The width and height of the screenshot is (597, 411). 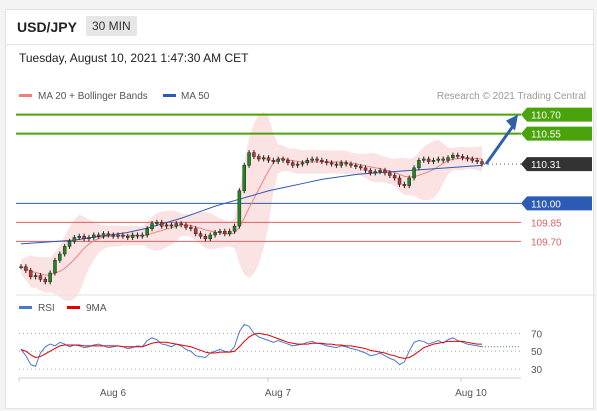 I want to click on timeframe-badge: 30 MIN, so click(x=111, y=26).